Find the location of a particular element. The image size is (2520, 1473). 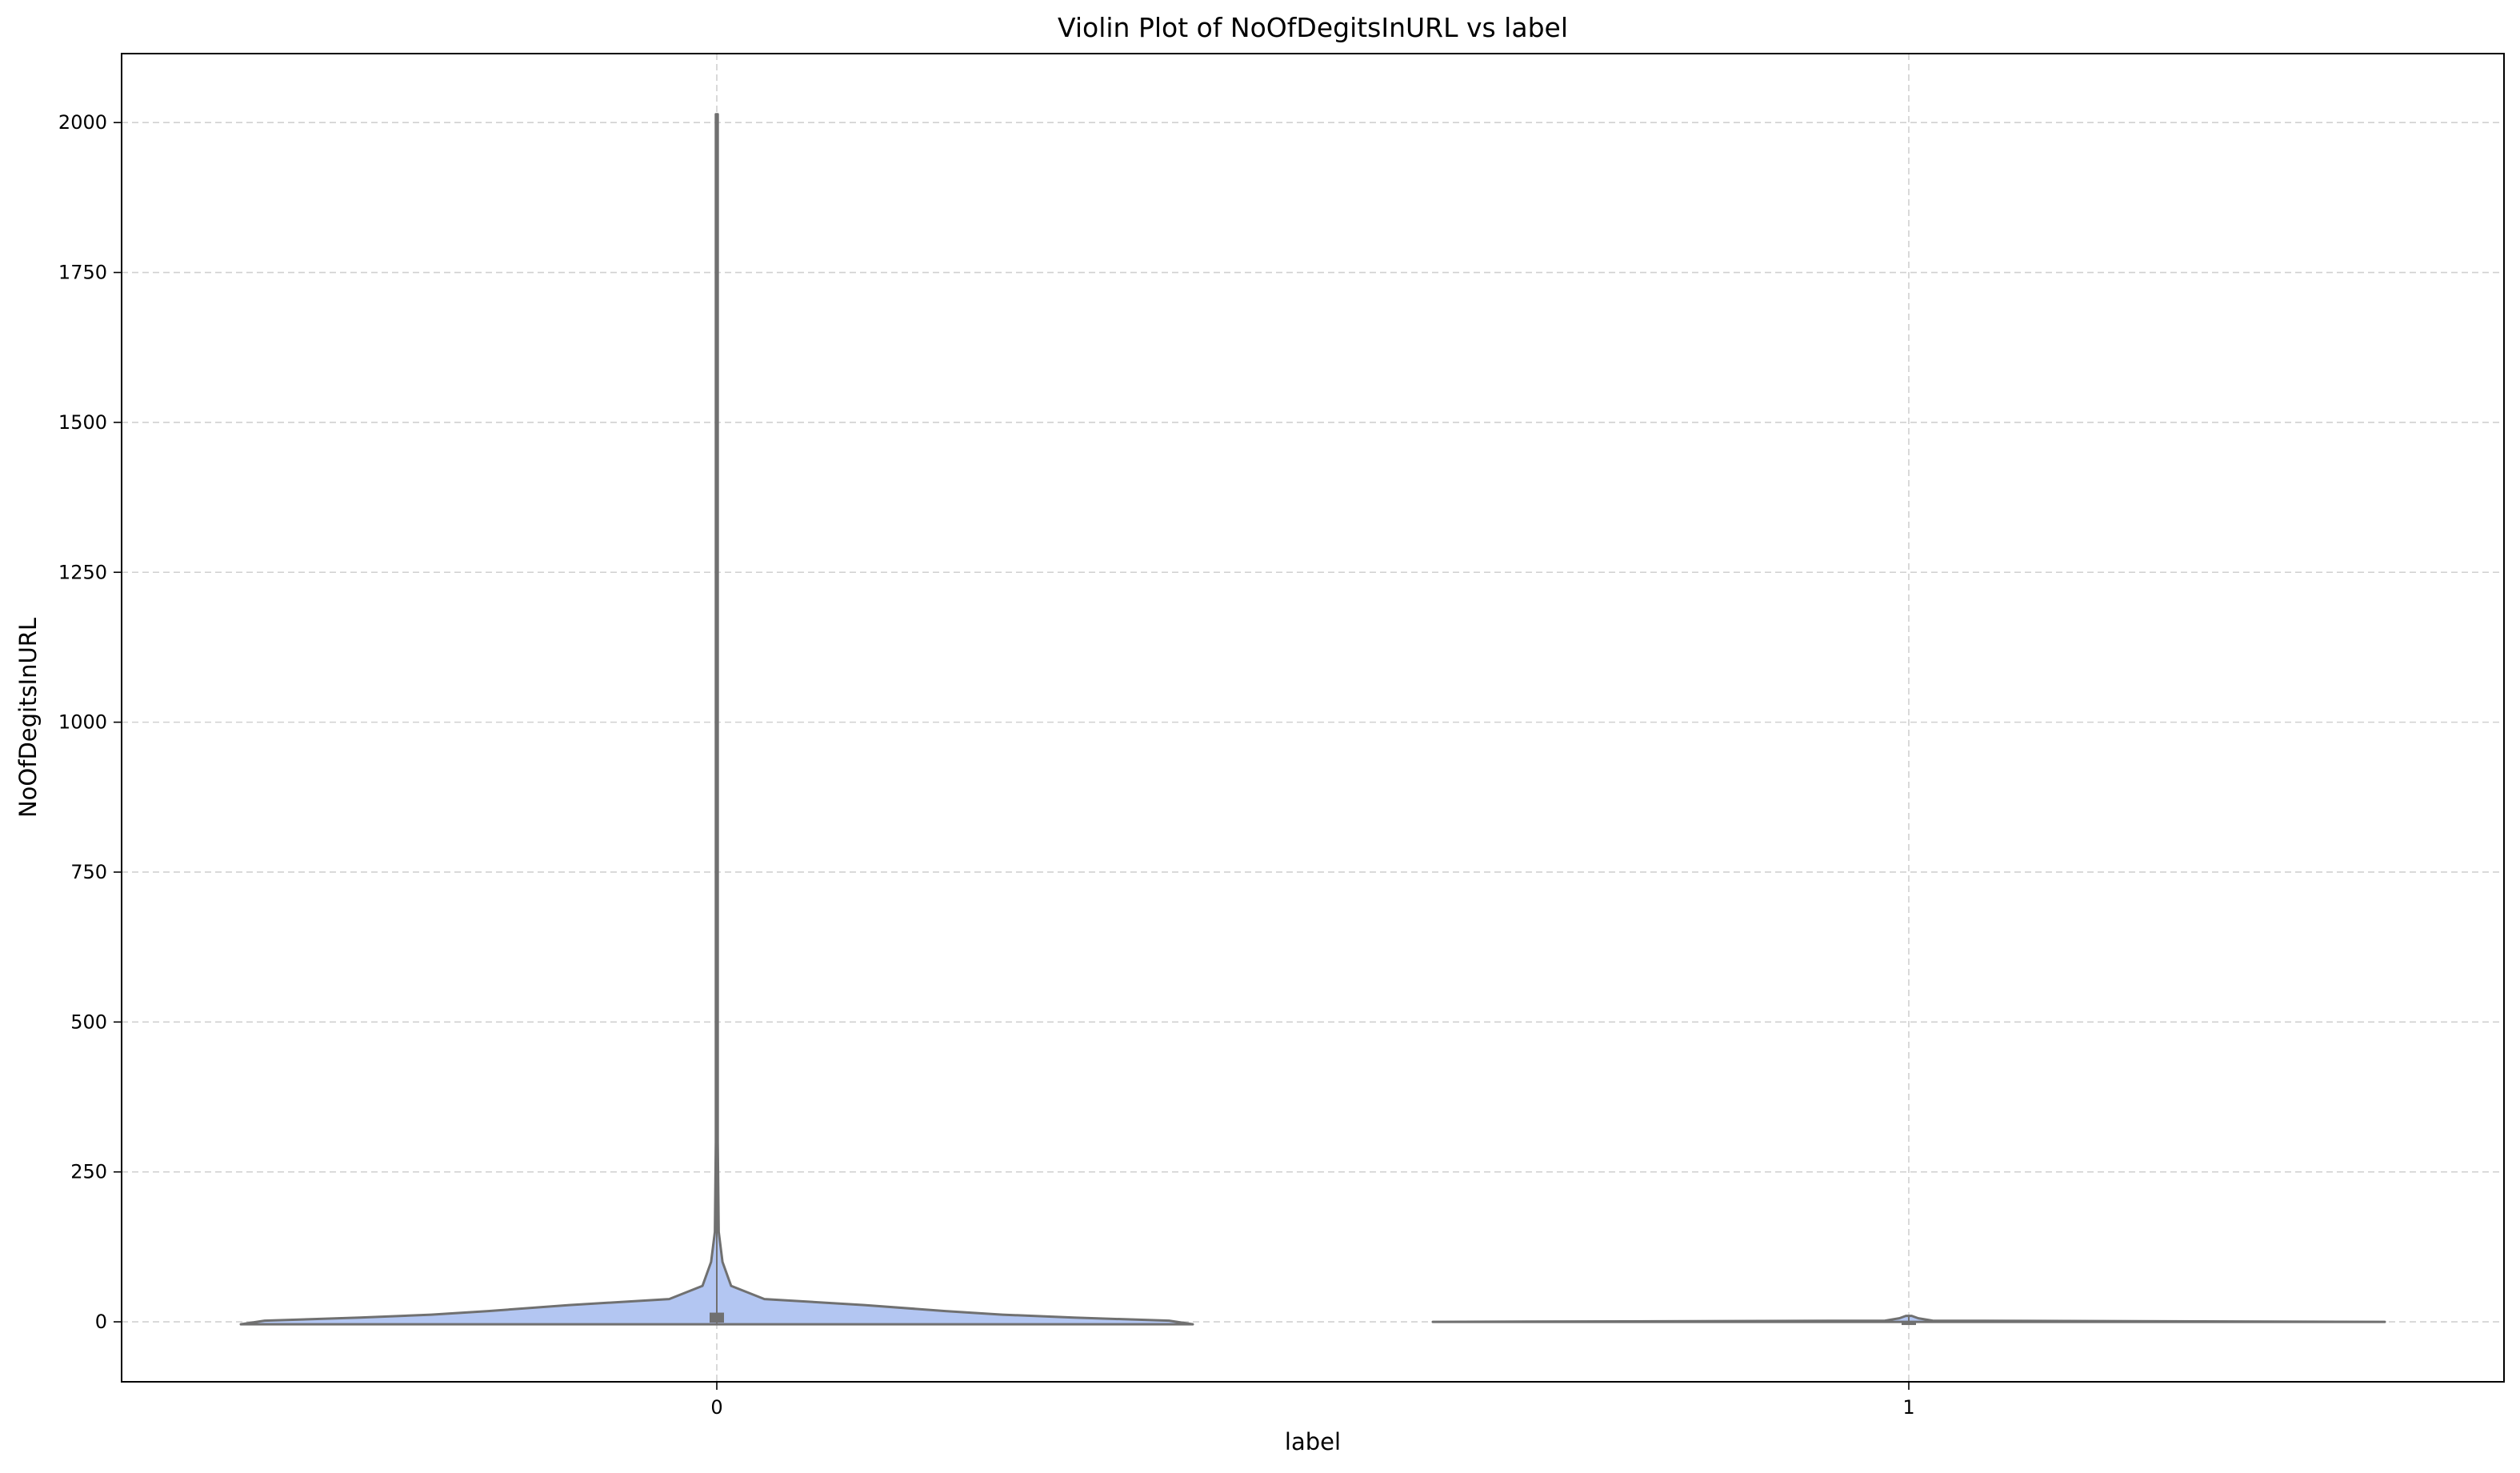

y-tick-label: 250 is located at coordinates (88, 1172).